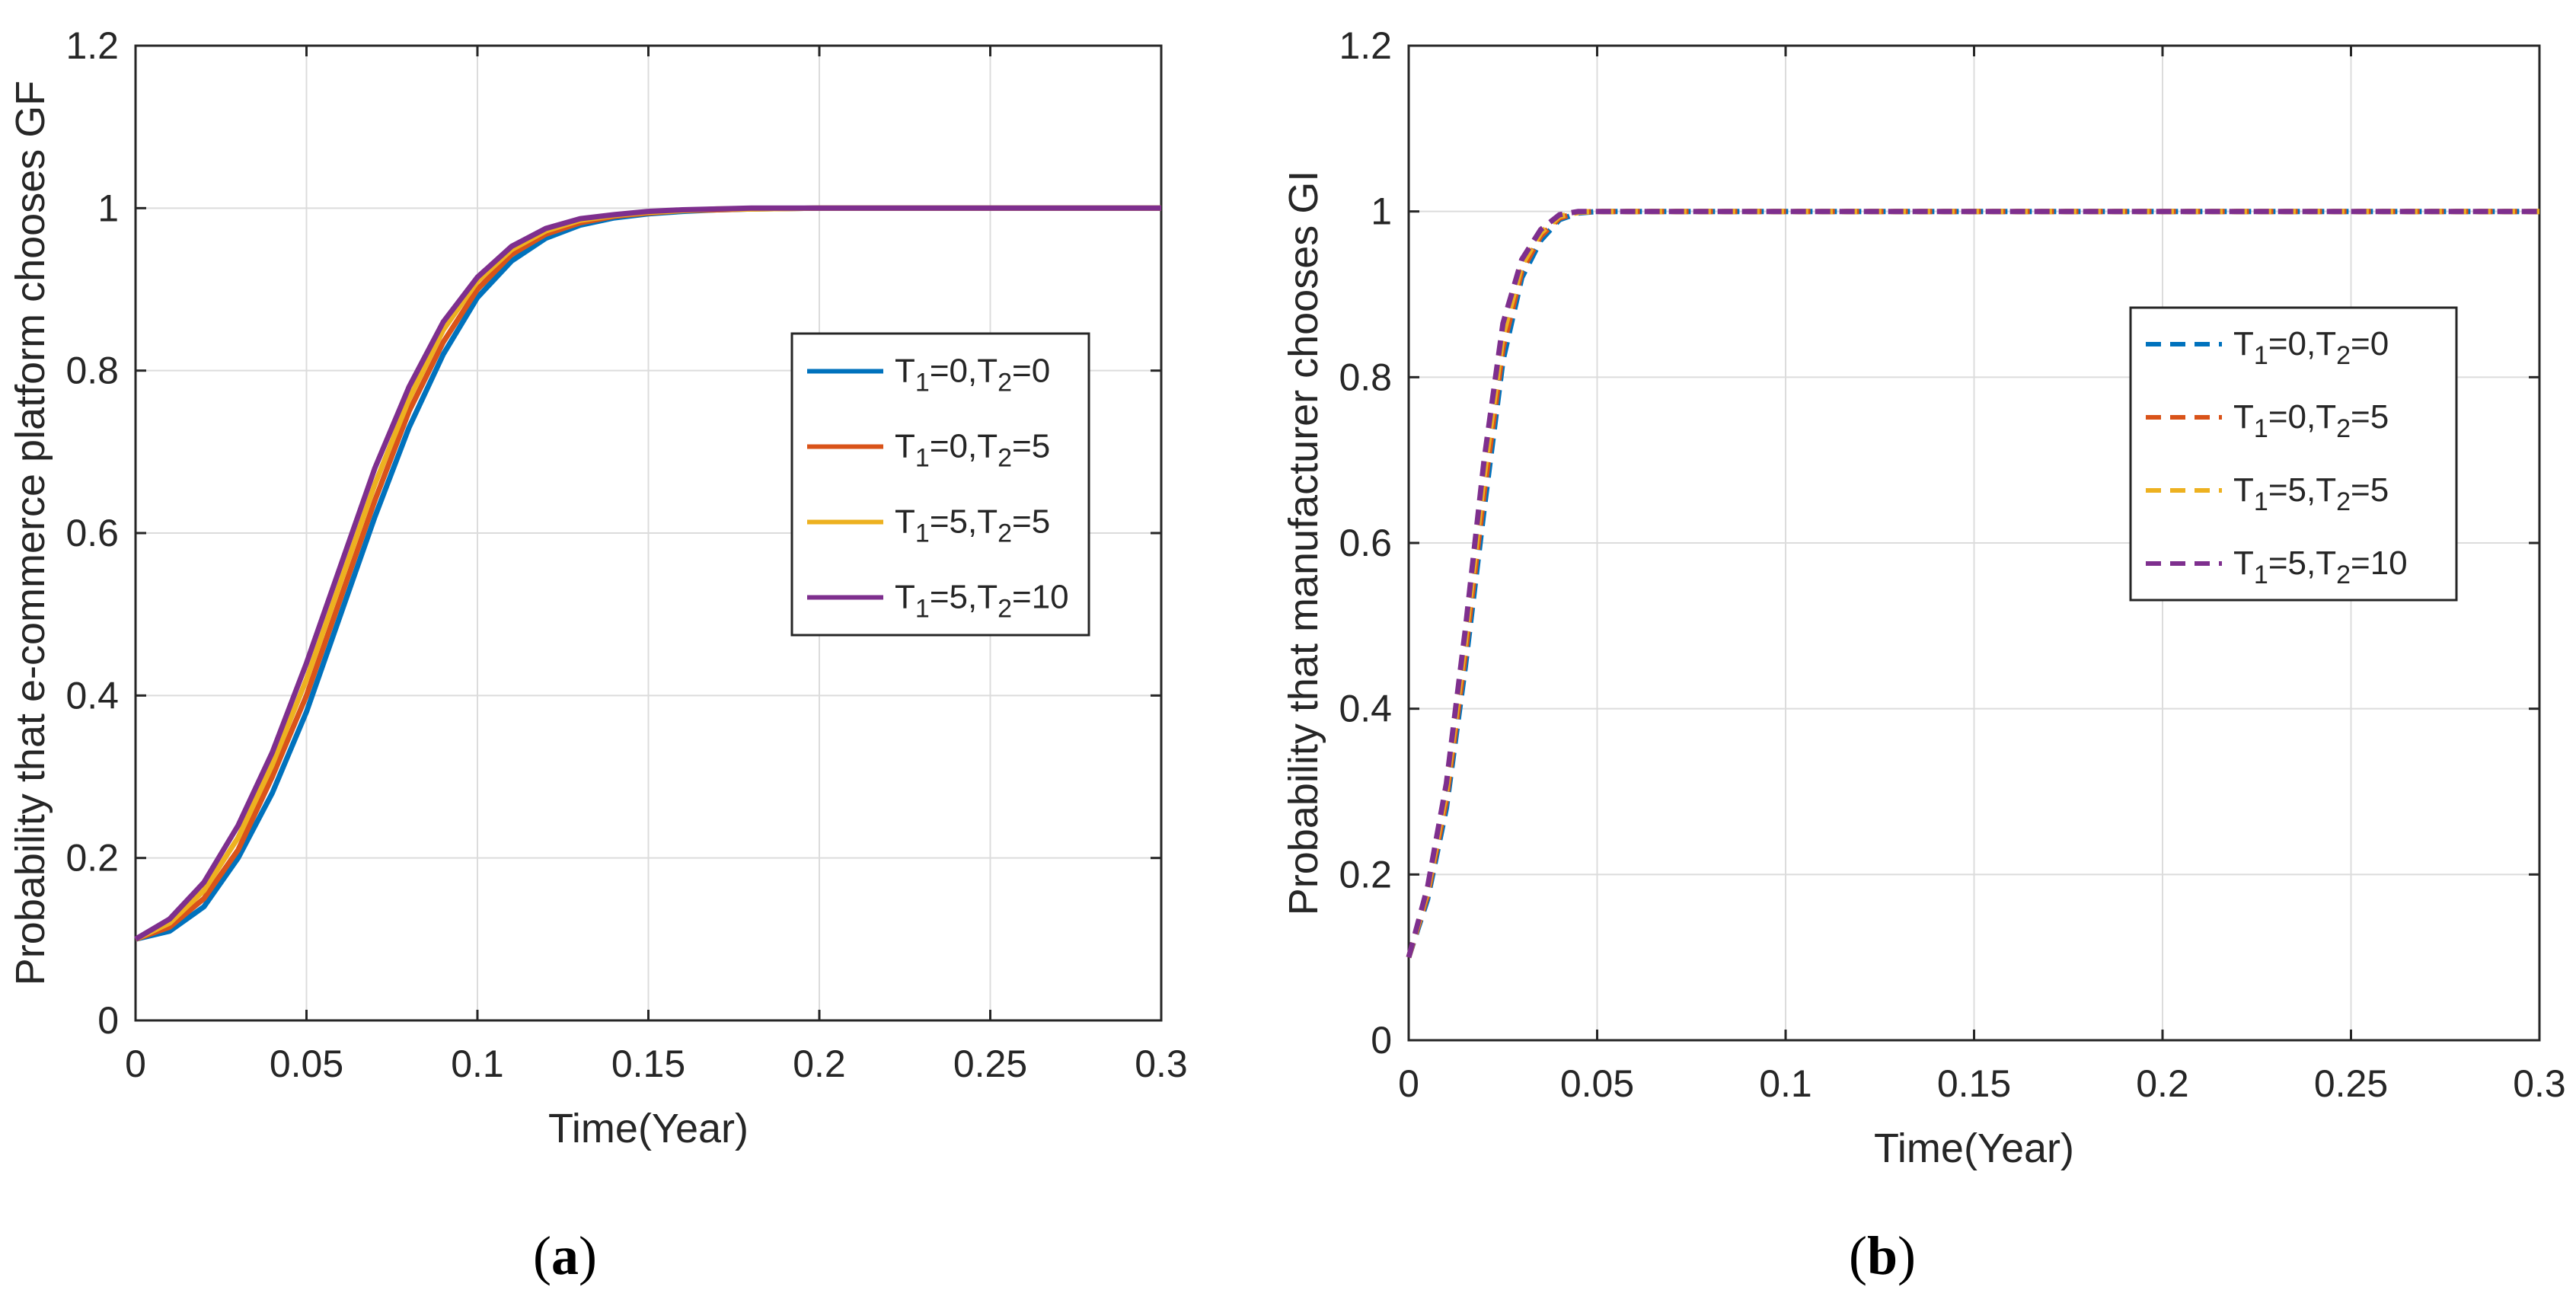 Image resolution: width=2576 pixels, height=1306 pixels. What do you see at coordinates (1303, 543) in the screenshot?
I see `y-axis-label: Probability that manufacturer chooses GI` at bounding box center [1303, 543].